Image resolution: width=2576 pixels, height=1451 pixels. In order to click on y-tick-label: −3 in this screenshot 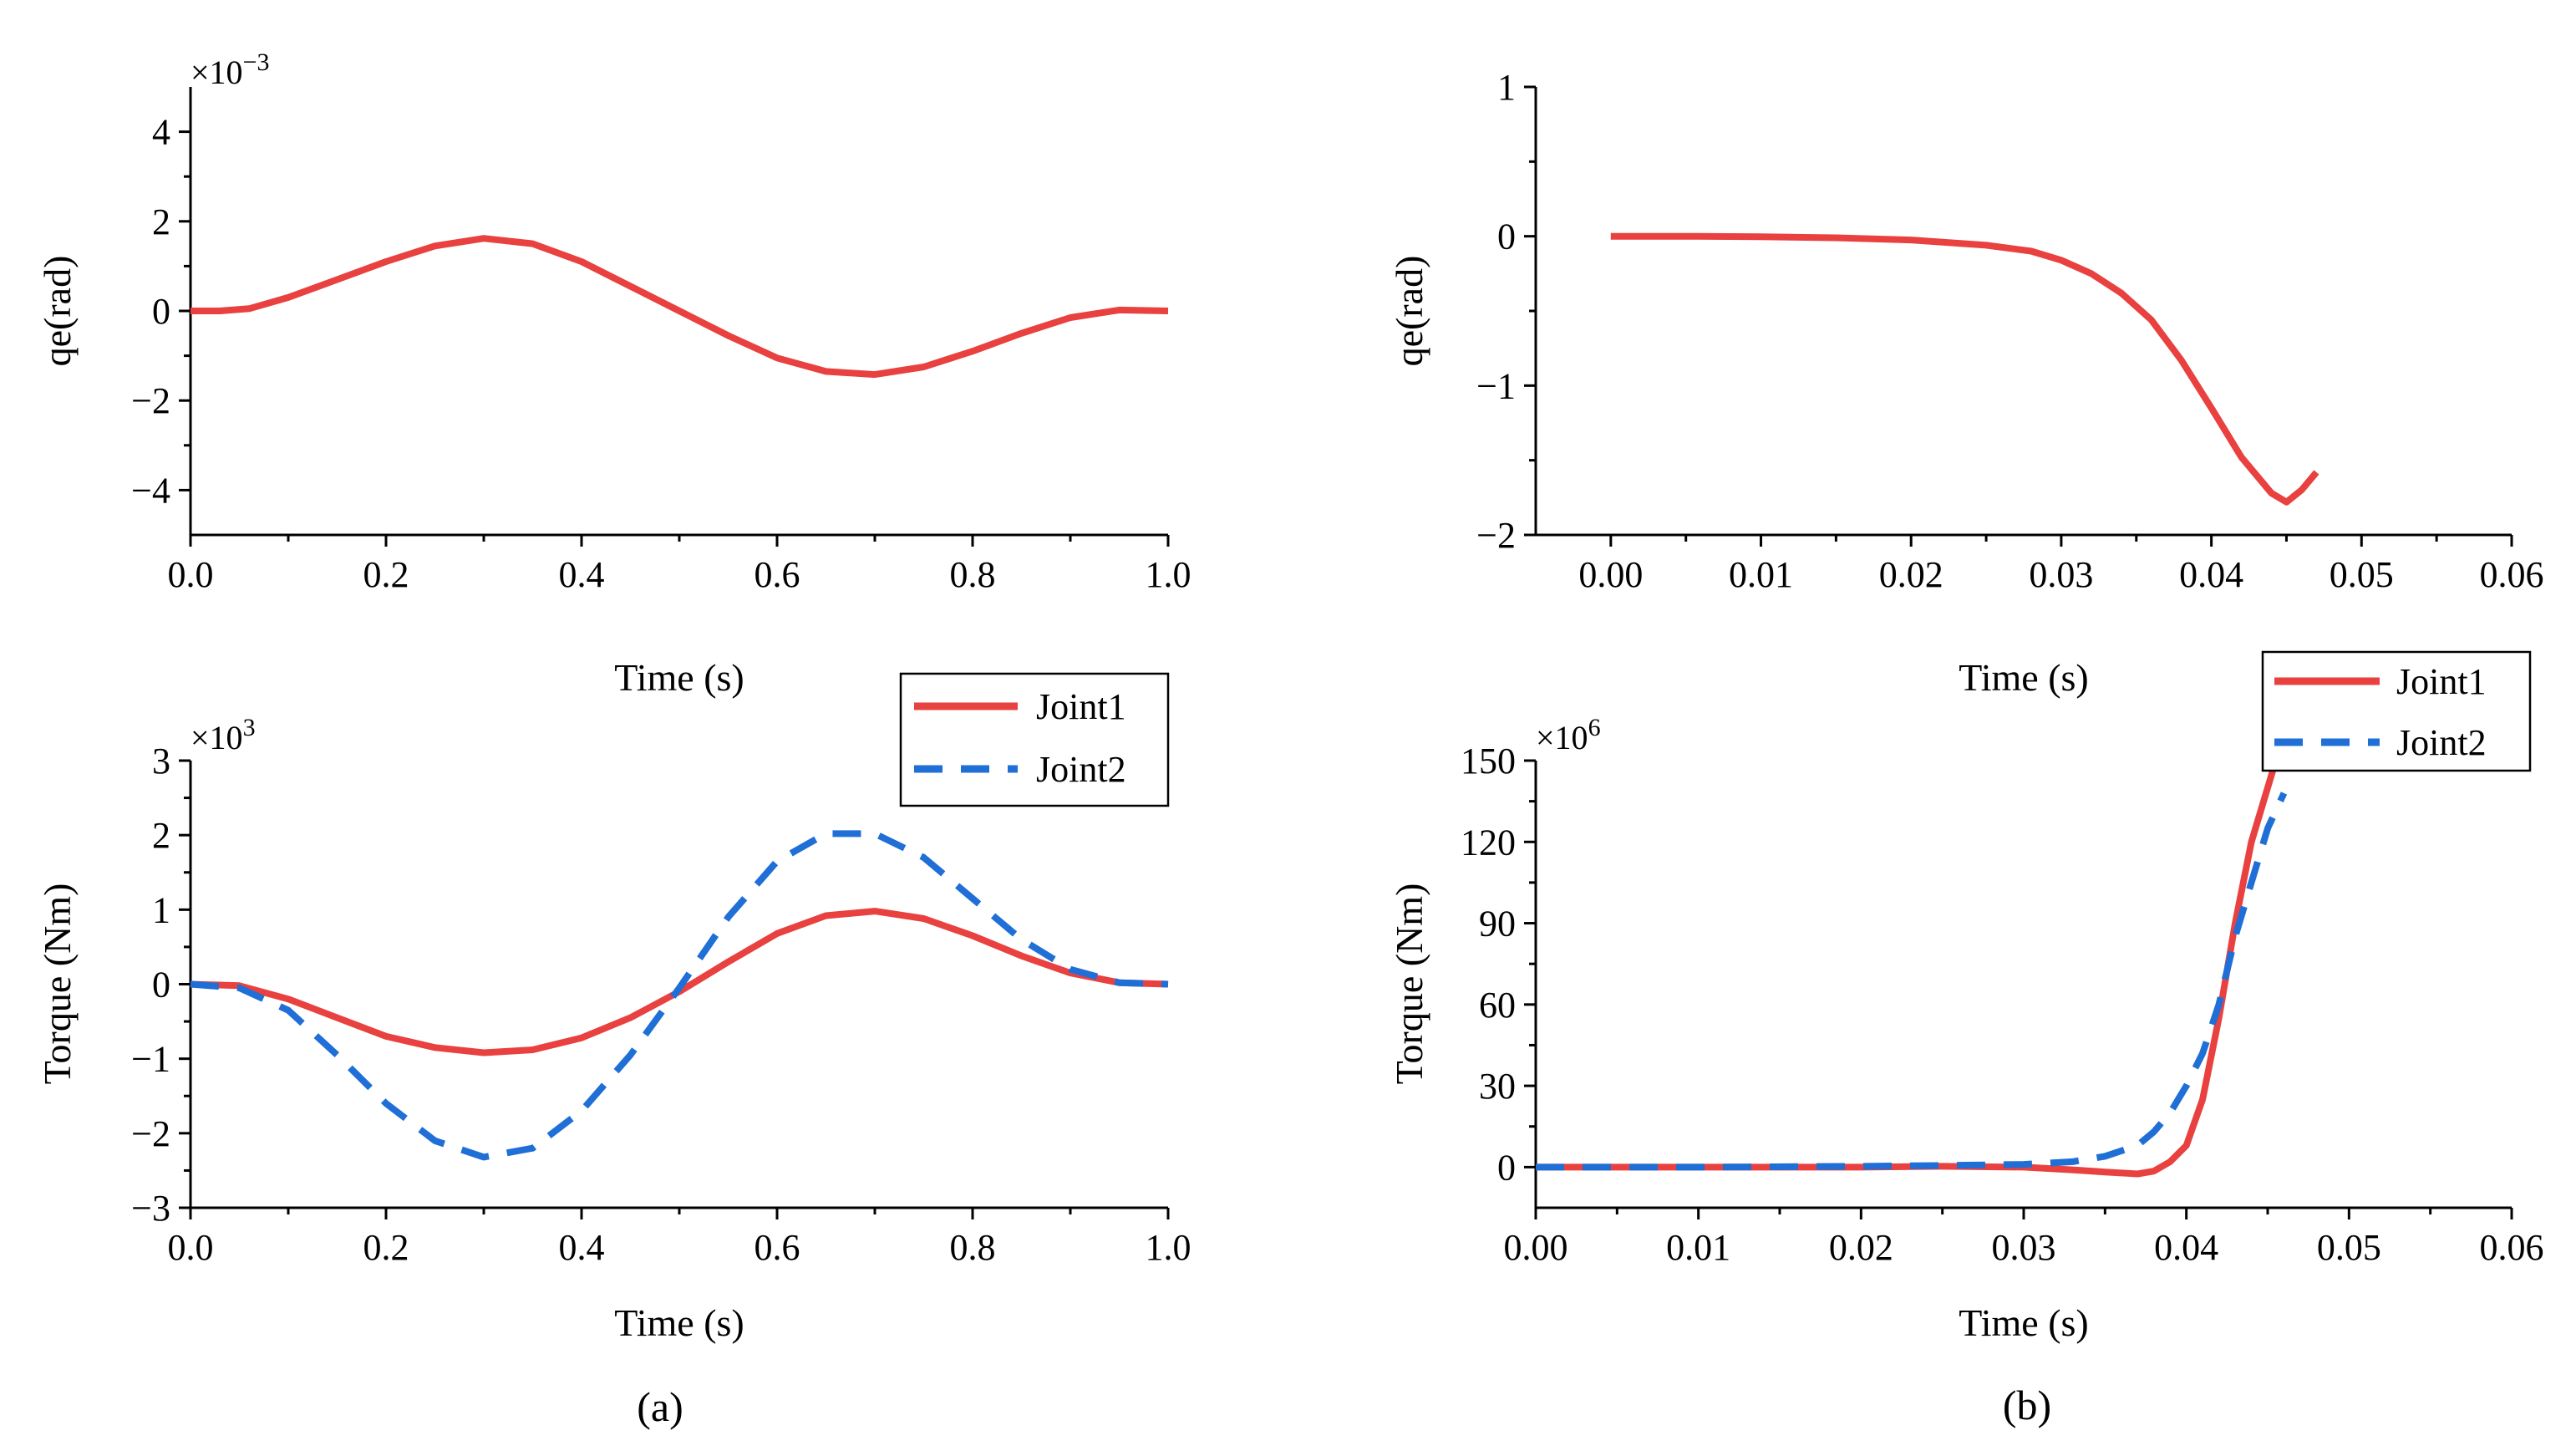, I will do `click(150, 1208)`.